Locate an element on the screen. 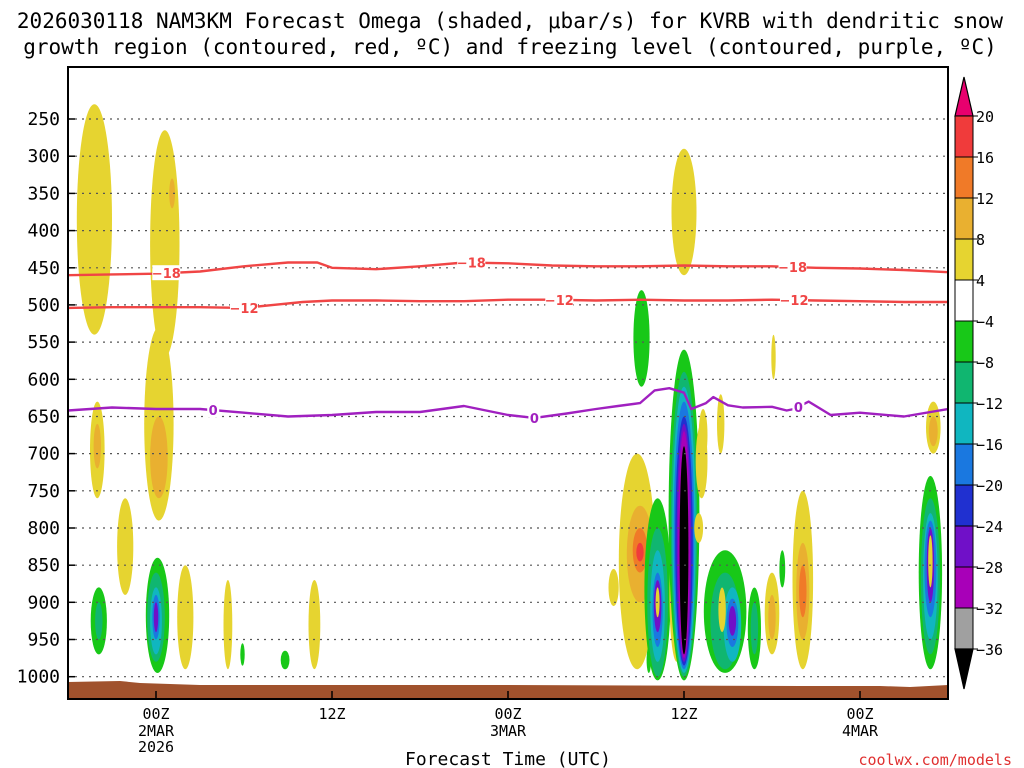 The image size is (1024, 768). y-tick-label: 650 is located at coordinates (43, 417).